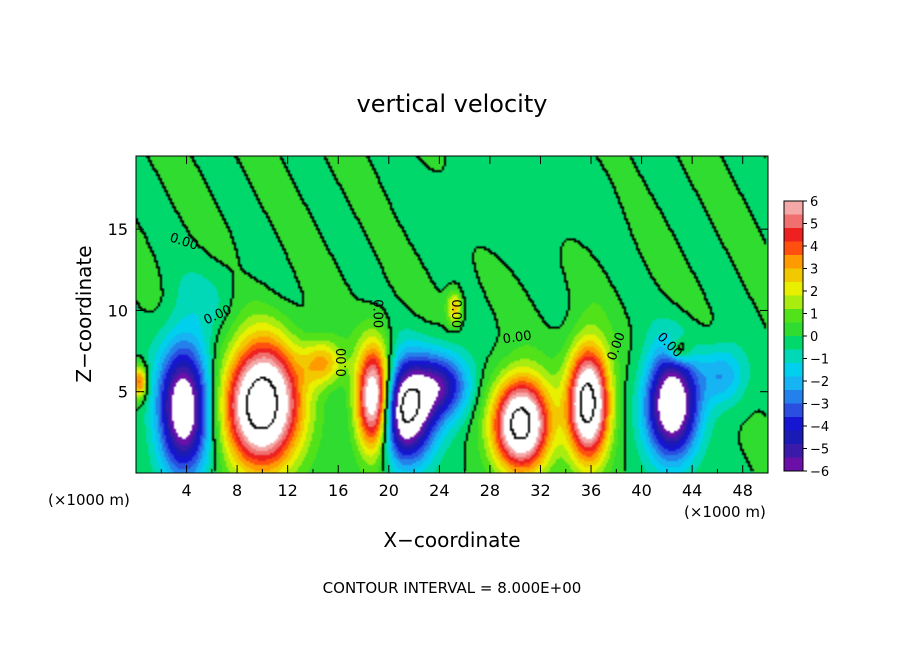 Image resolution: width=904 pixels, height=654 pixels. What do you see at coordinates (389, 490) in the screenshot?
I see `x-tick-label: 20` at bounding box center [389, 490].